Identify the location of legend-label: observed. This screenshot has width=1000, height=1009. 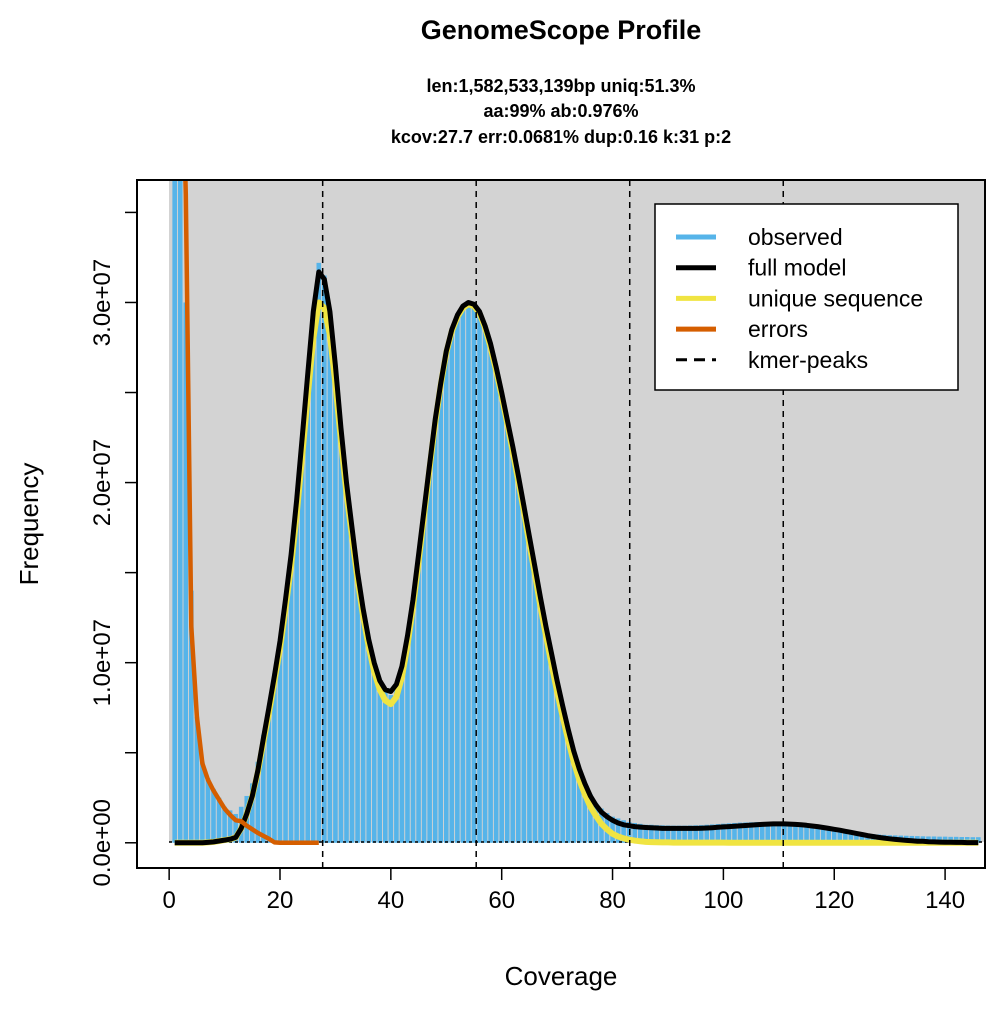
(795, 237).